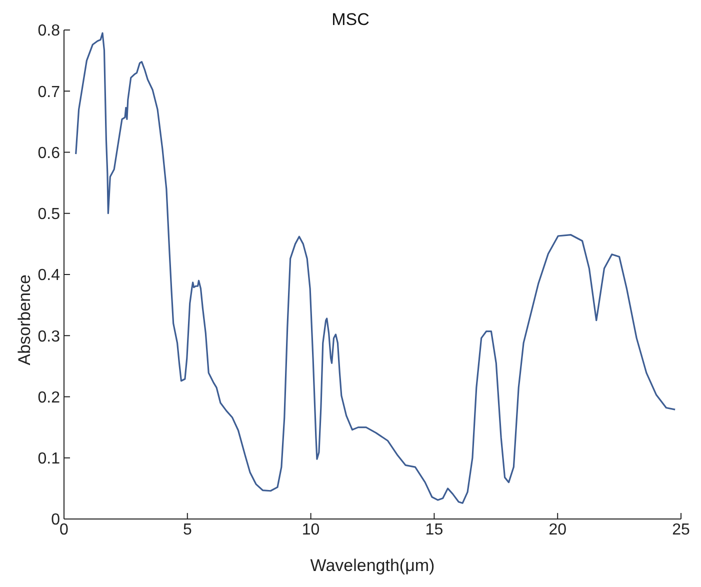 This screenshot has width=701, height=587. What do you see at coordinates (49, 459) in the screenshot?
I see `y-tick-label: 0.1` at bounding box center [49, 459].